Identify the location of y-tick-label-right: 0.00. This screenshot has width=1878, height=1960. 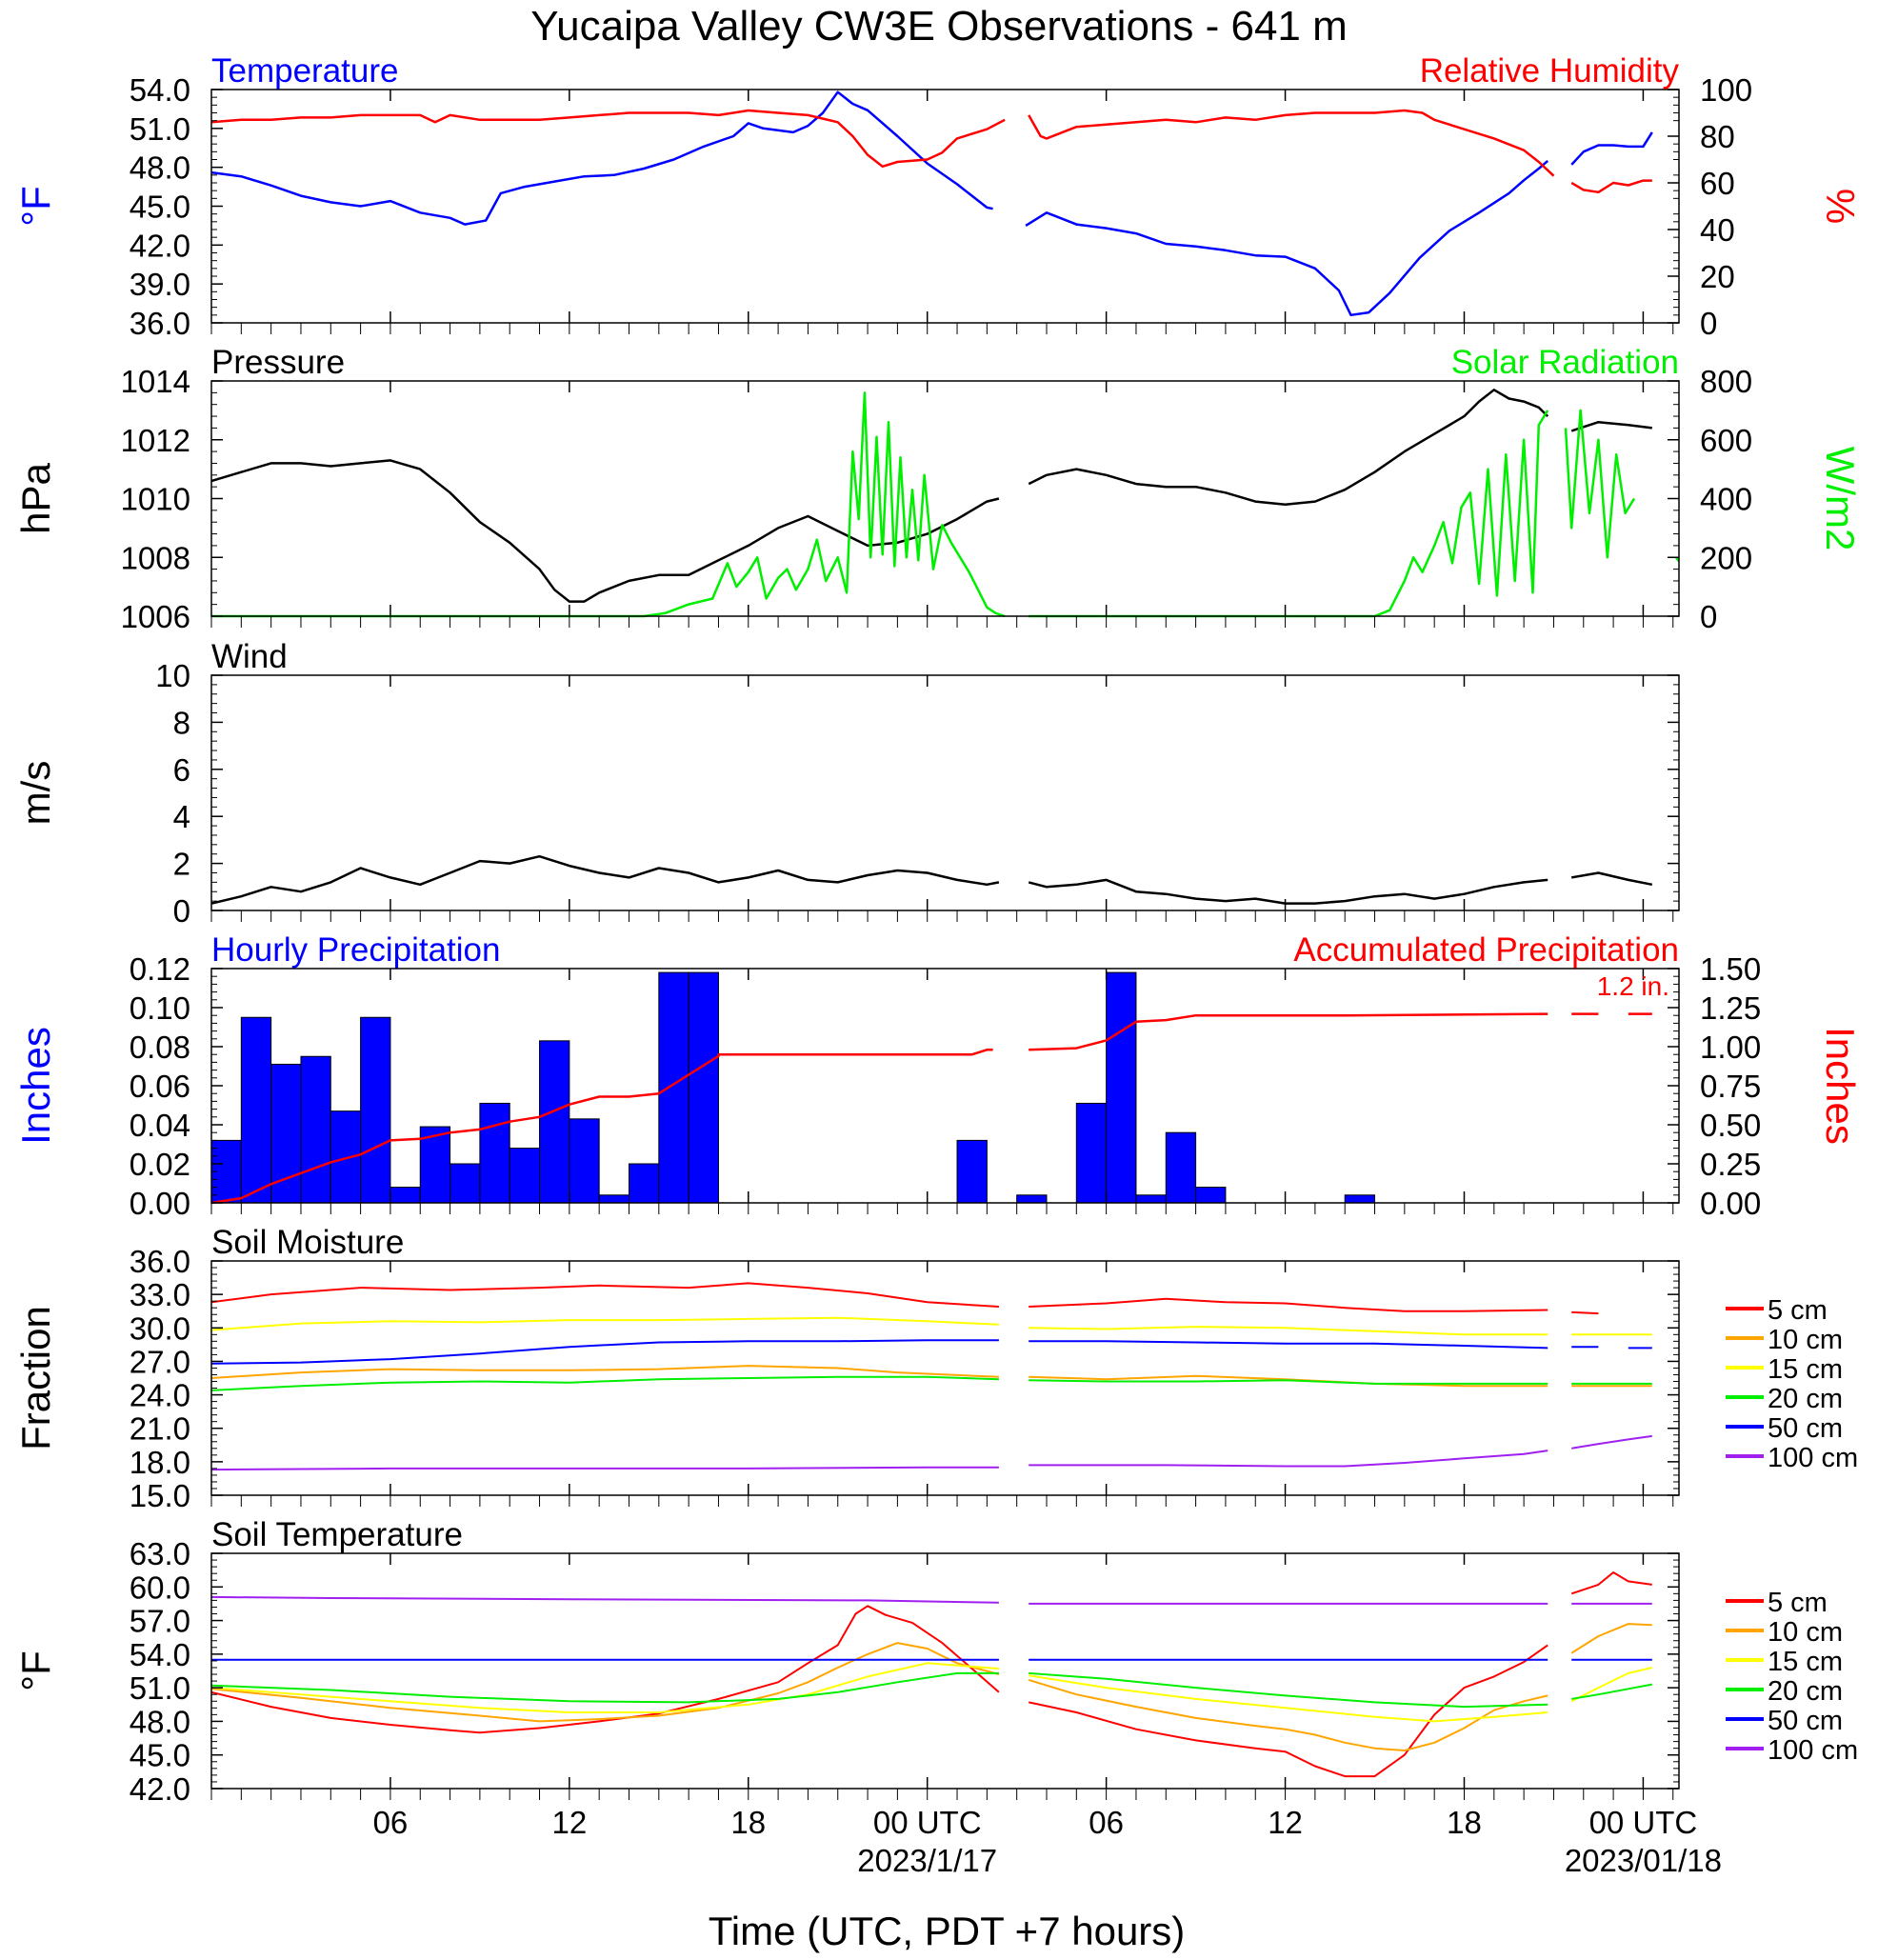
(1730, 1203).